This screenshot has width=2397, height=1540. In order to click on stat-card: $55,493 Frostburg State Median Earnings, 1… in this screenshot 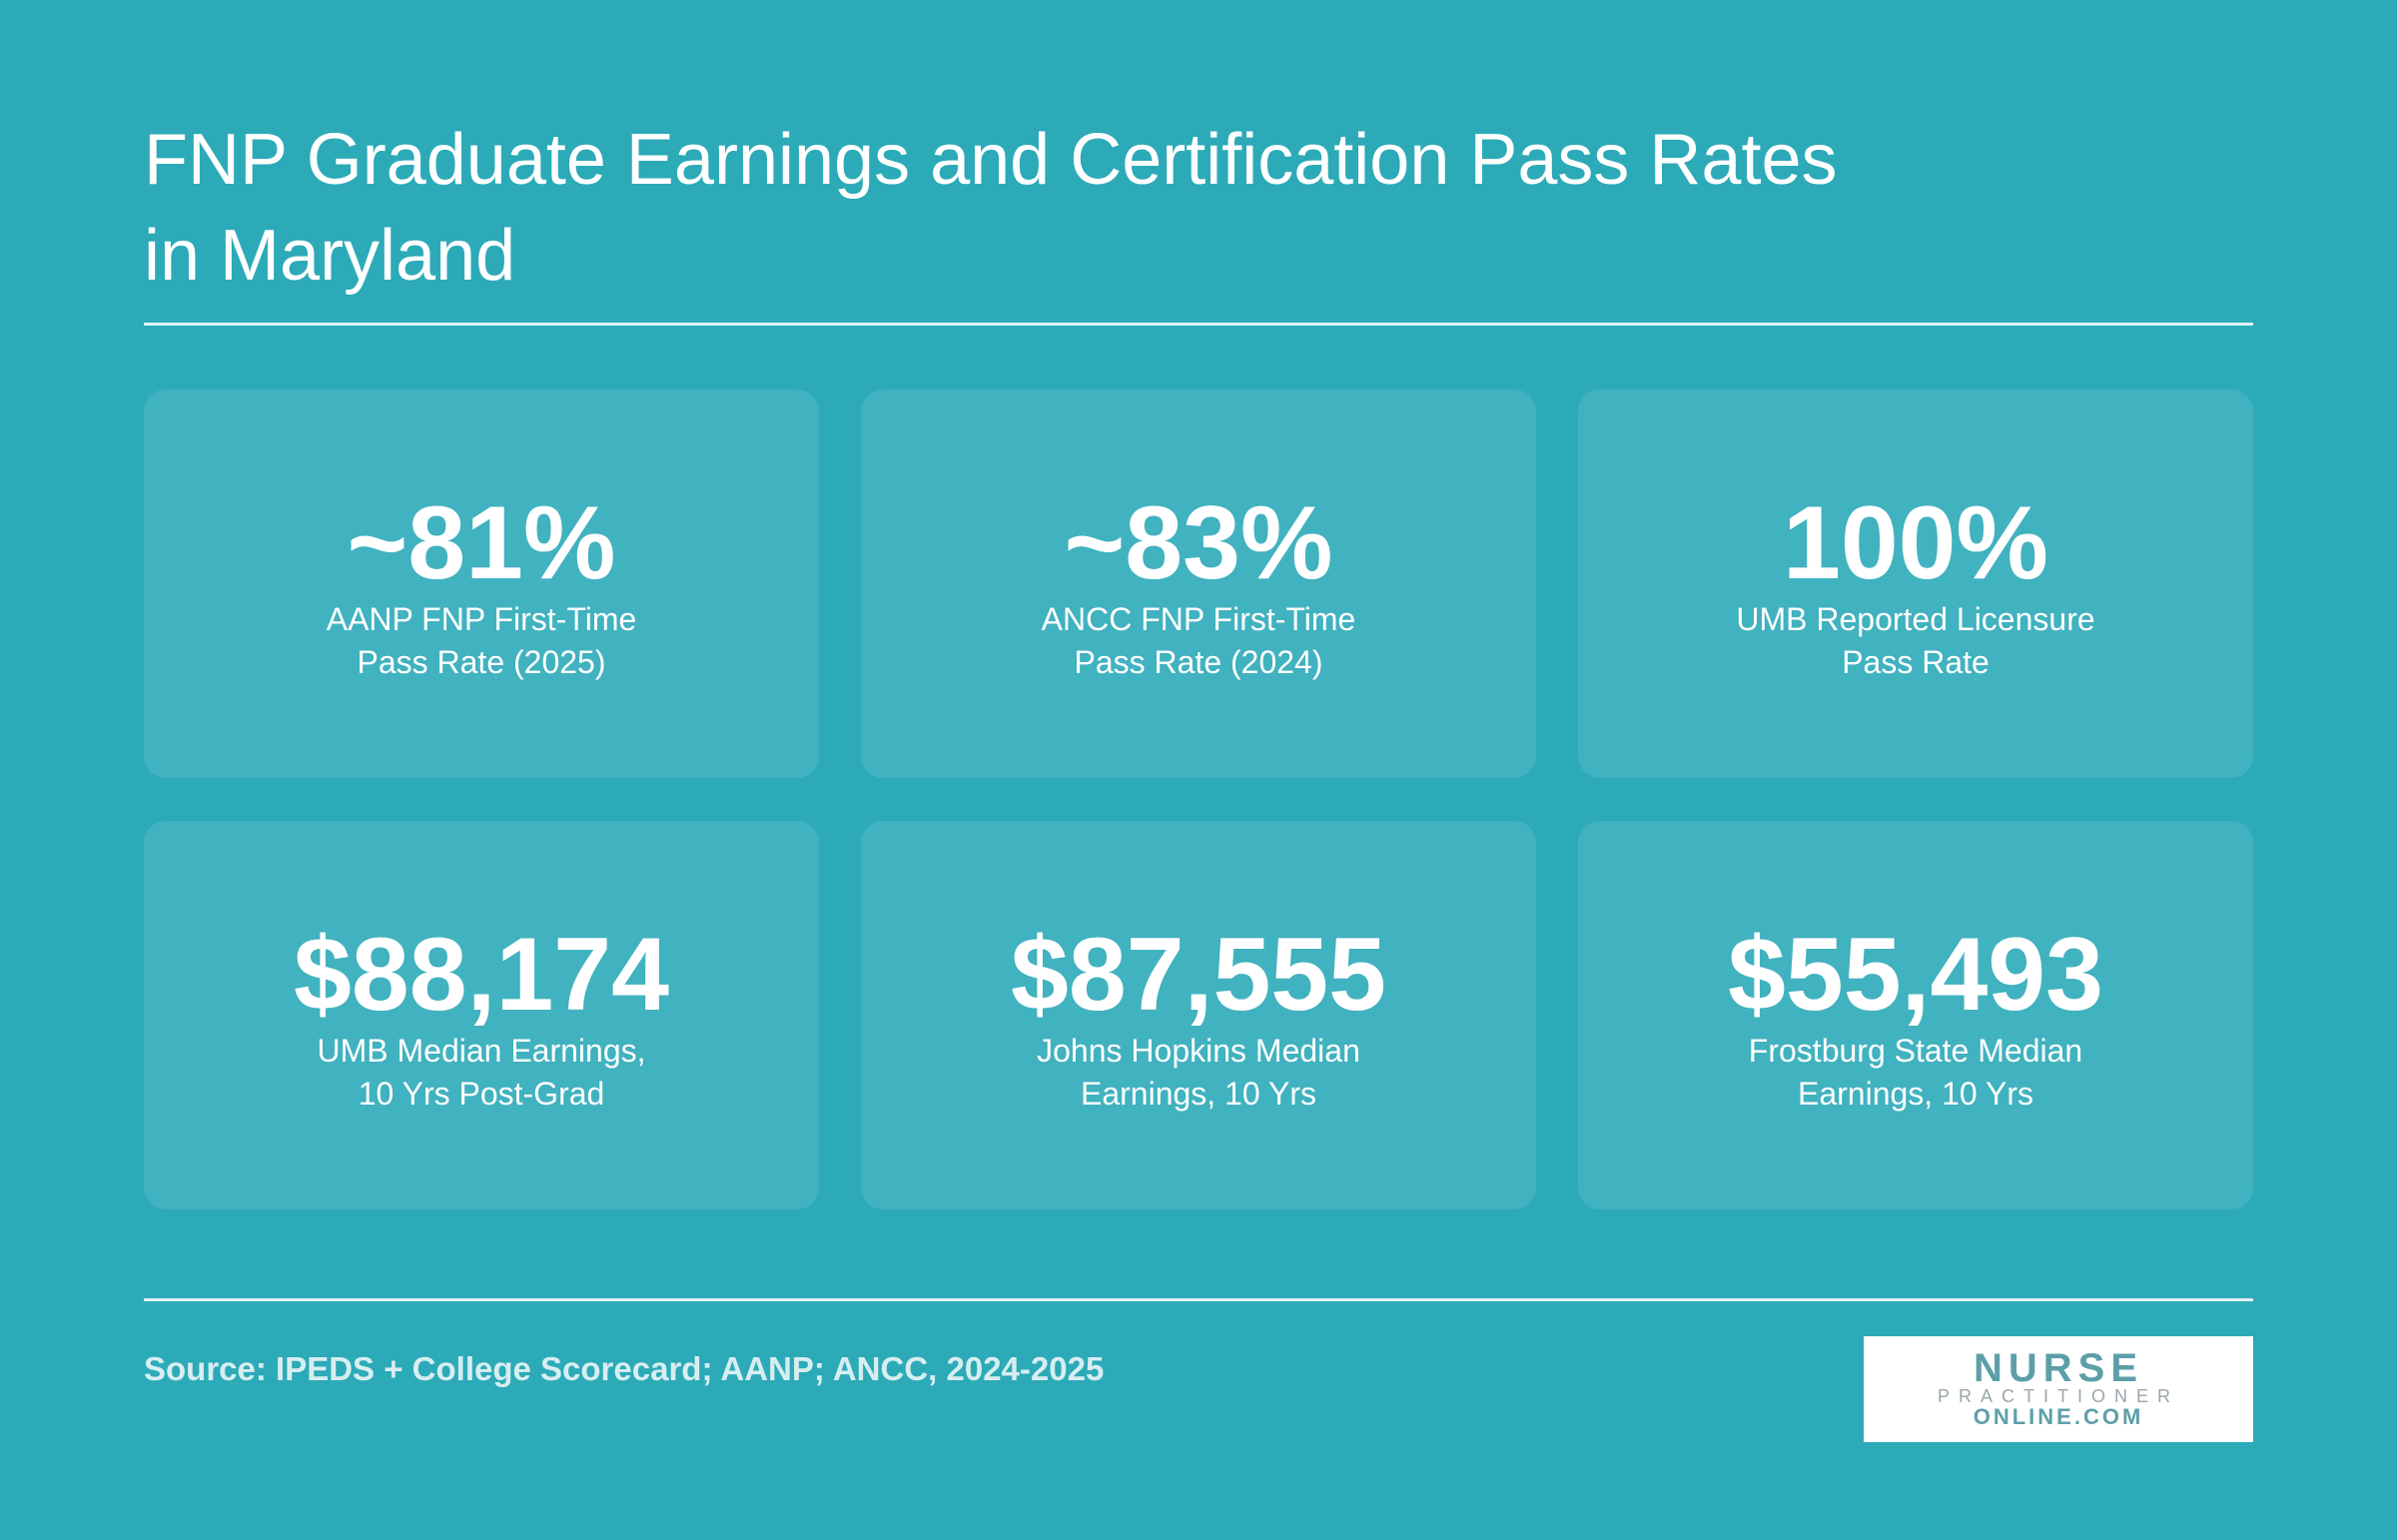, I will do `click(1916, 1015)`.